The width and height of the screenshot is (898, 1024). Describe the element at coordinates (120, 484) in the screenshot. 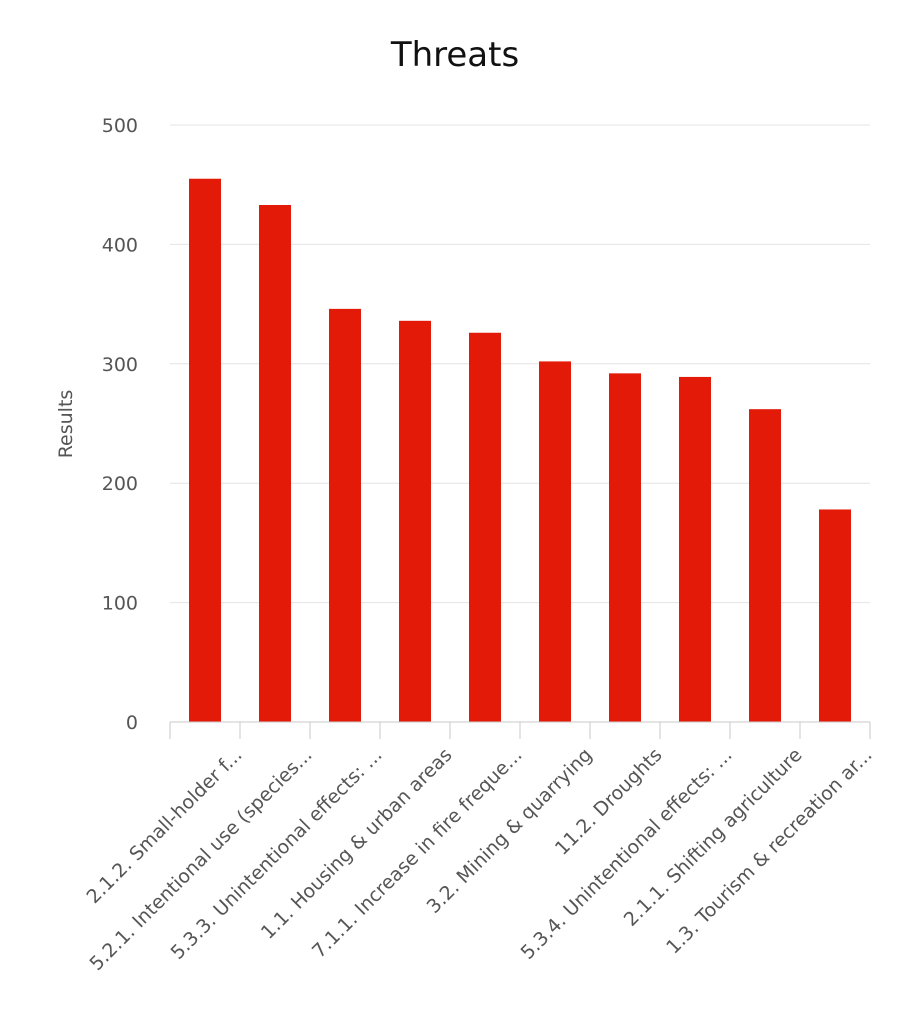

I see `y-tick-label: 200` at that location.